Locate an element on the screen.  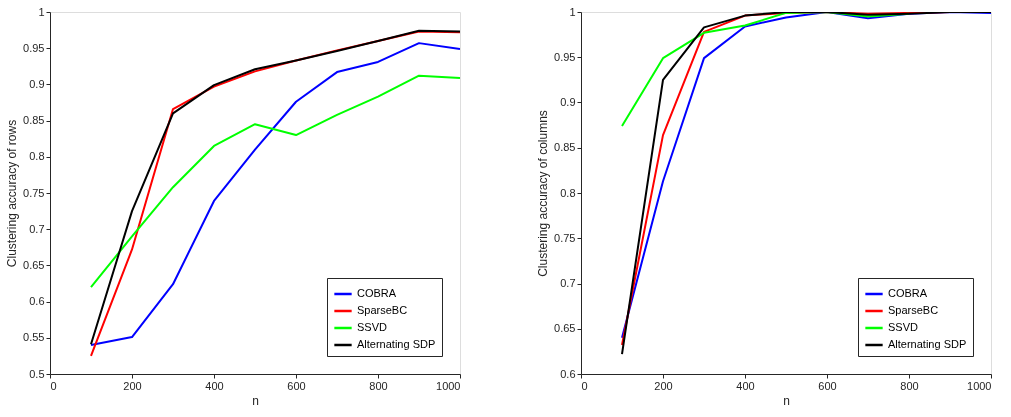
y-tick-label: 0.55 is located at coordinates (34, 337).